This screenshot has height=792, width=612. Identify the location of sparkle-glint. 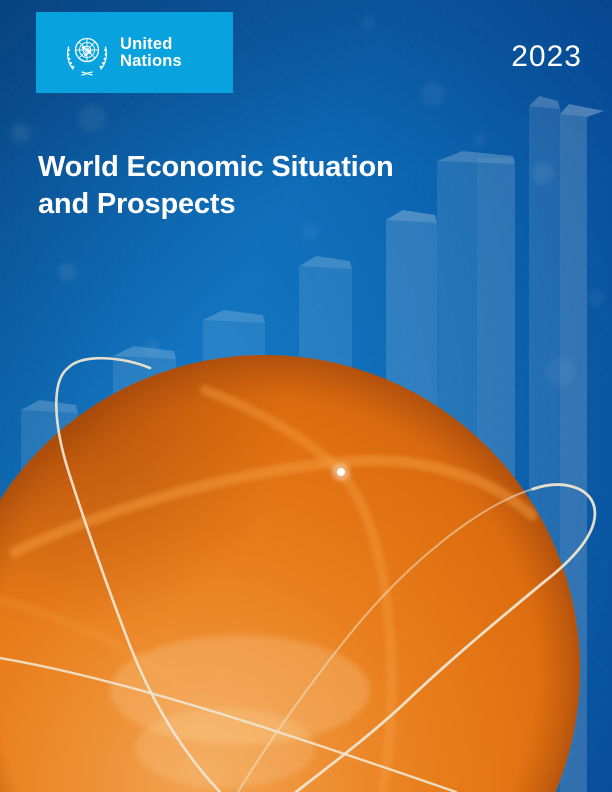
(341, 472).